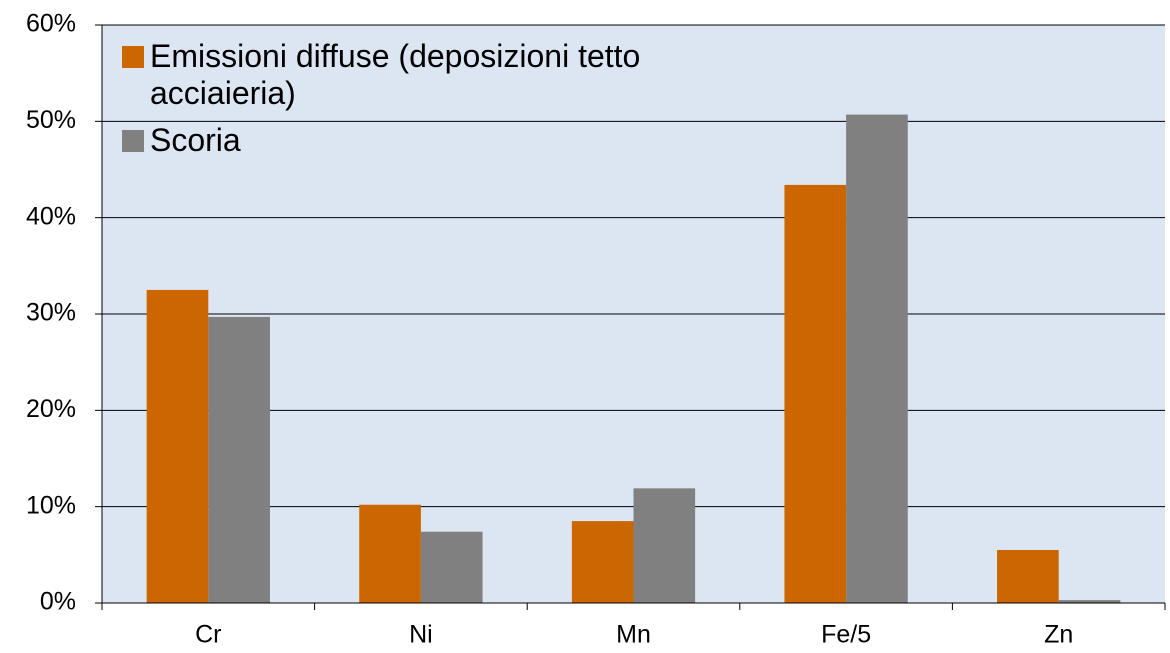 The height and width of the screenshot is (653, 1170). Describe the element at coordinates (633, 635) in the screenshot. I see `x-tick-label: Mn` at that location.